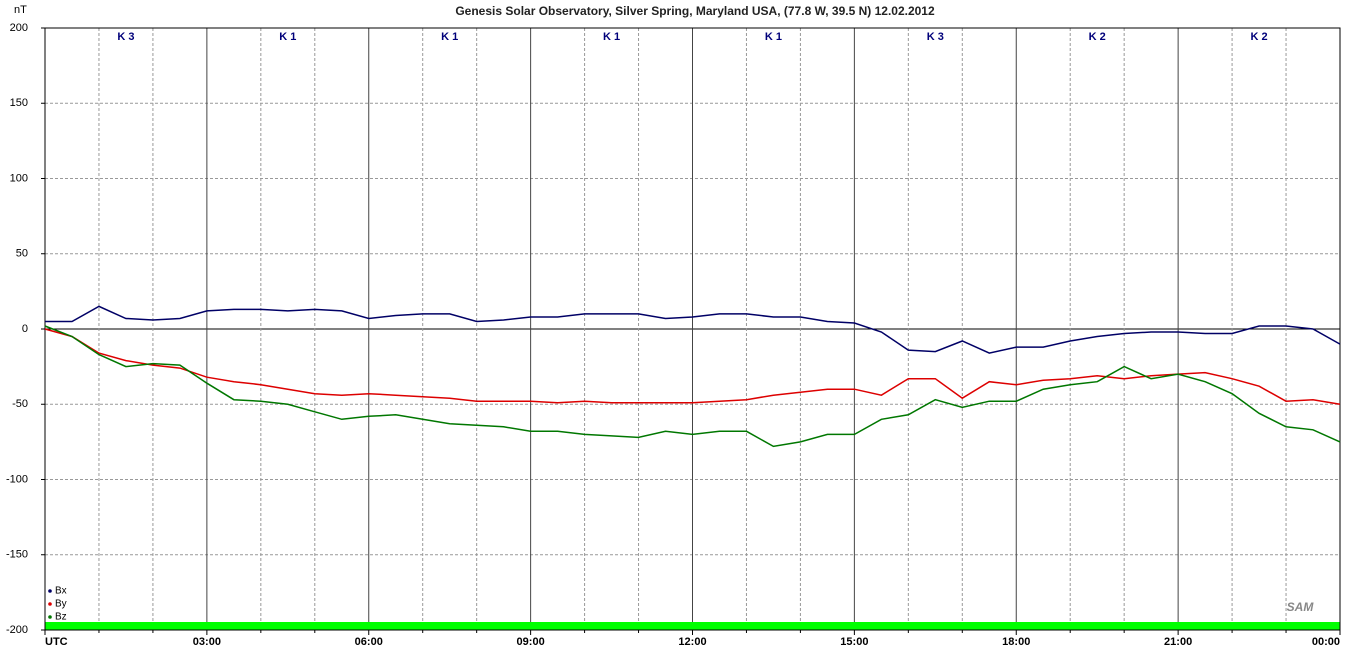 Image resolution: width=1360 pixels, height=657 pixels. What do you see at coordinates (1326, 642) in the screenshot?
I see `x-tick-label: 00:00` at bounding box center [1326, 642].